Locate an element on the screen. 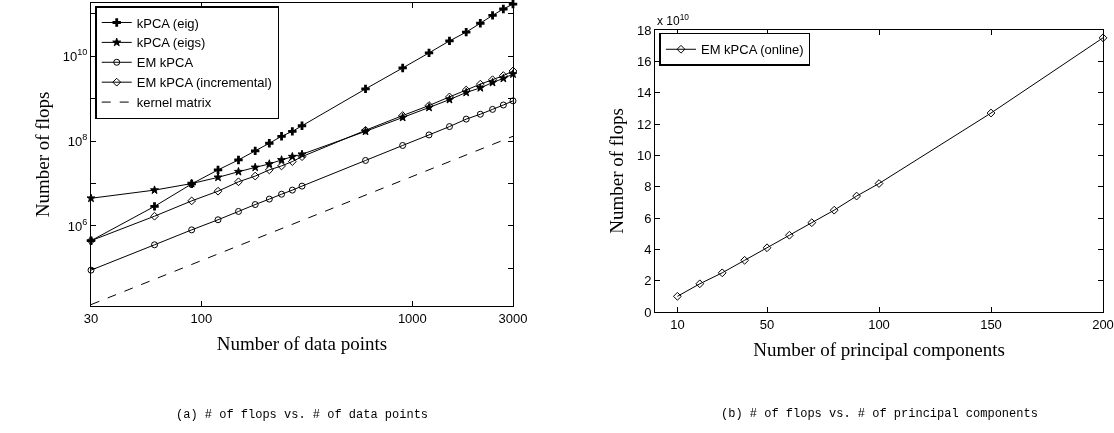 The image size is (1114, 433). y-tick-label: 10$^{10}$ is located at coordinates (75, 55).